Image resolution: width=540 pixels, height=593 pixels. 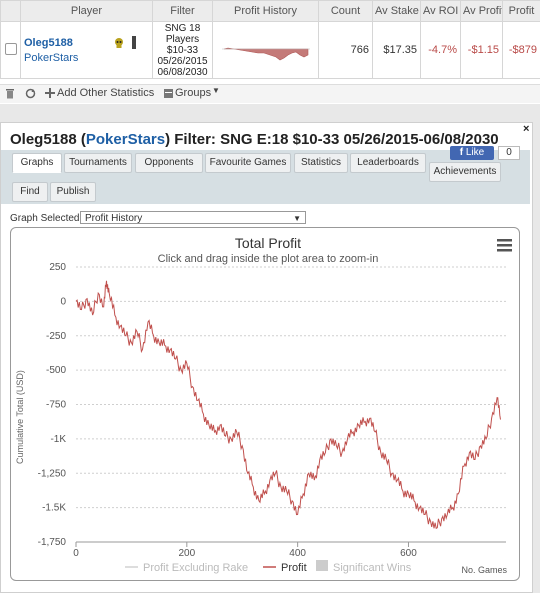 I want to click on menu-icon, so click(x=504, y=245).